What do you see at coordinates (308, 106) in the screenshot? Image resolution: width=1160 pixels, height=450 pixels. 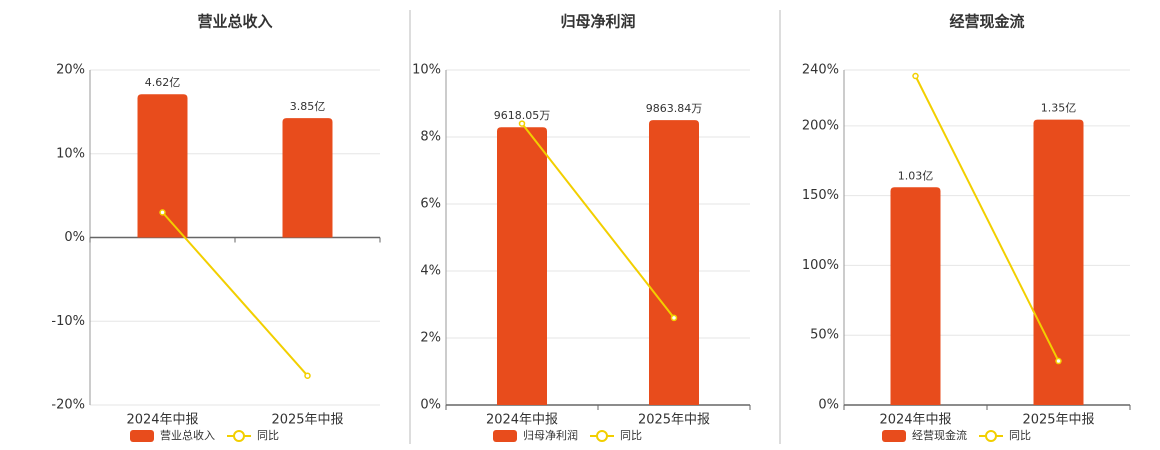 I see `value-label: 3.85亿` at bounding box center [308, 106].